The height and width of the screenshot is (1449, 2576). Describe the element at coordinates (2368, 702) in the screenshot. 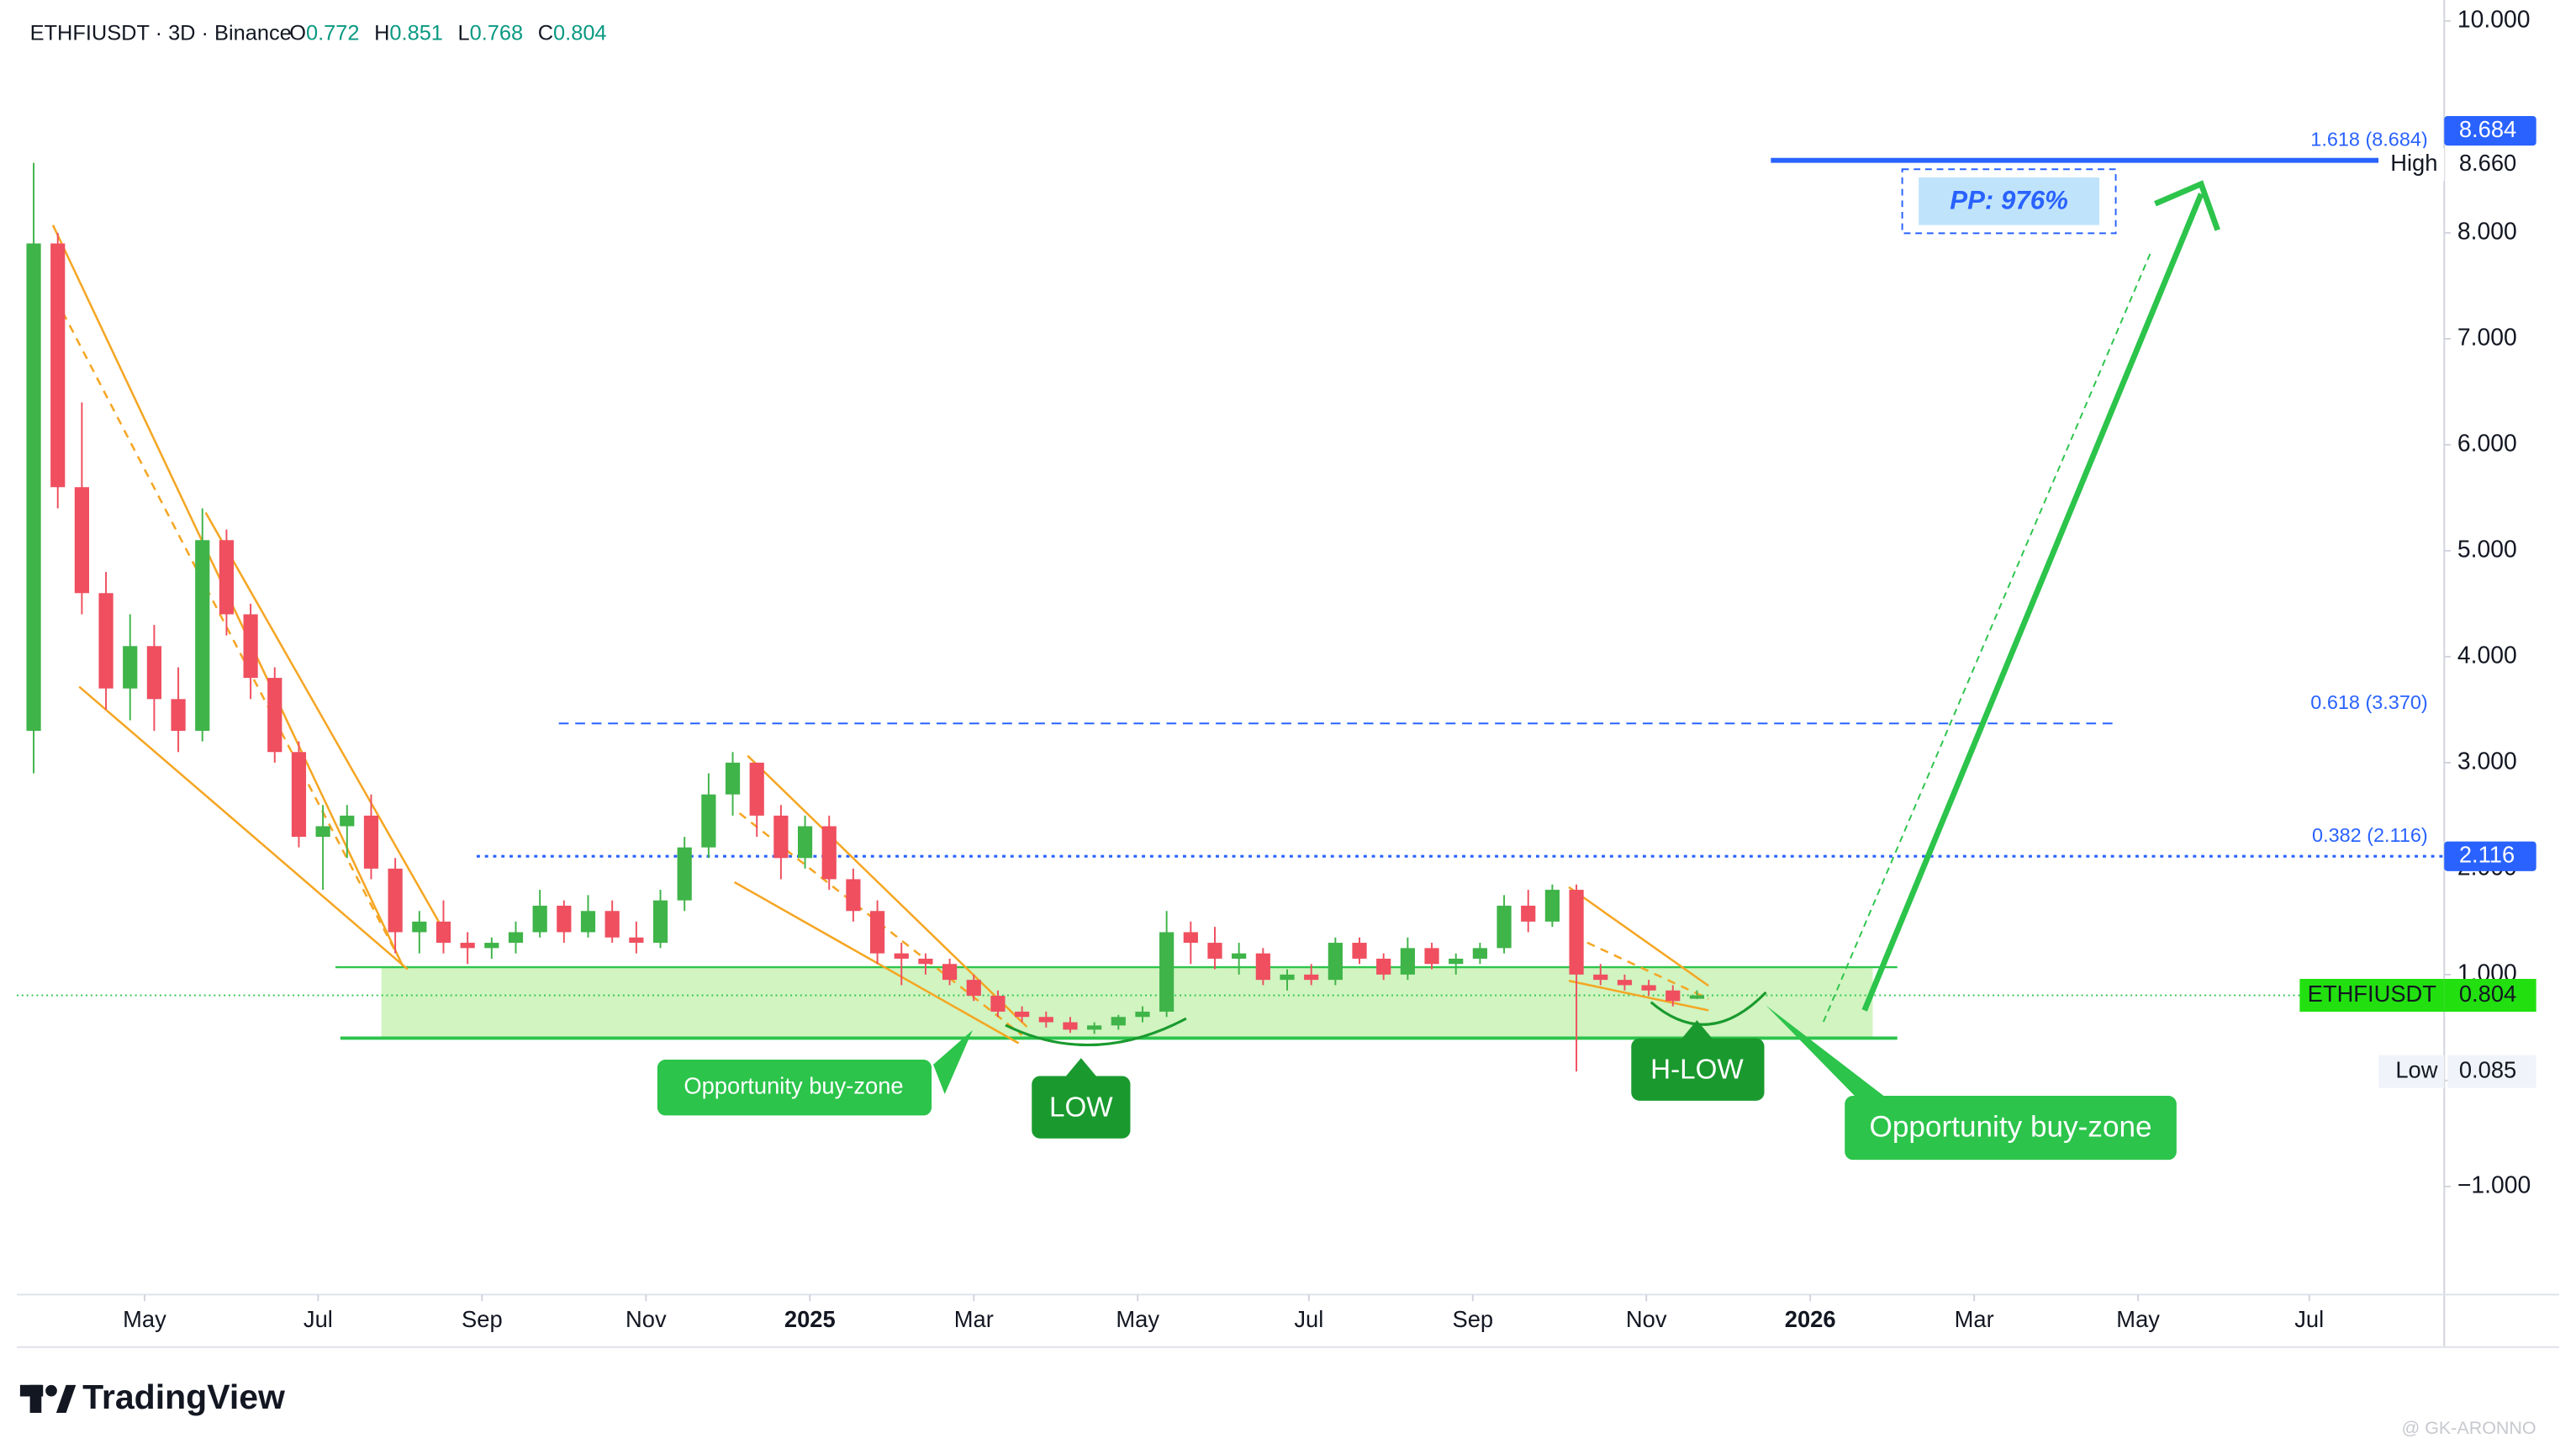

I see `fib-label: 0.618 (3.370)` at that location.